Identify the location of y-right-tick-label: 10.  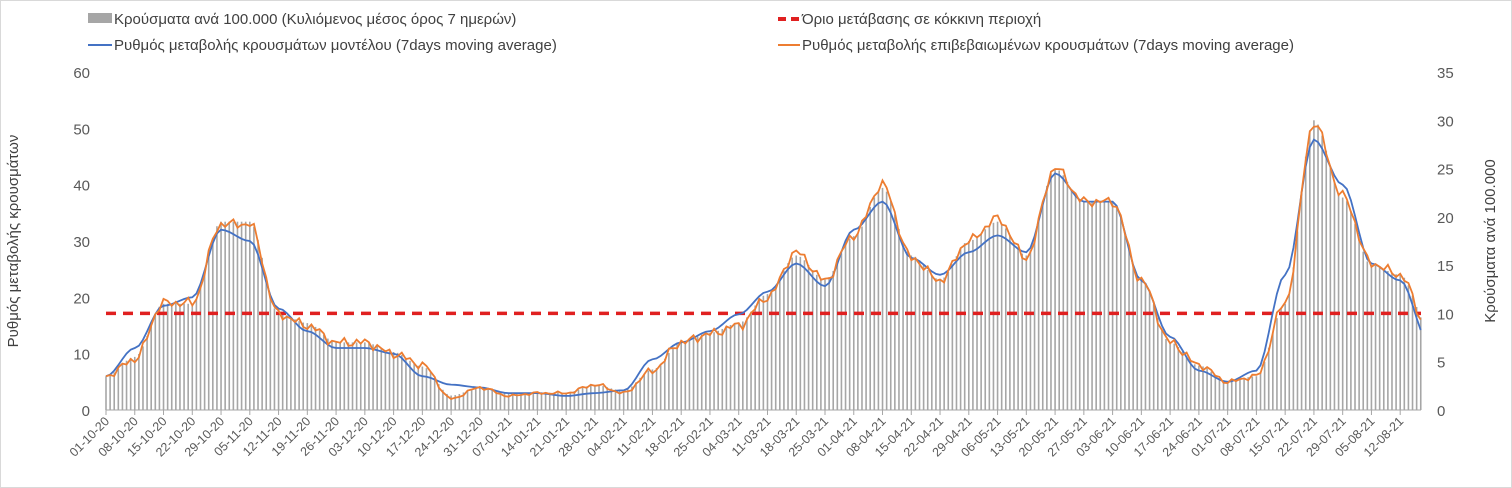
(1445, 314).